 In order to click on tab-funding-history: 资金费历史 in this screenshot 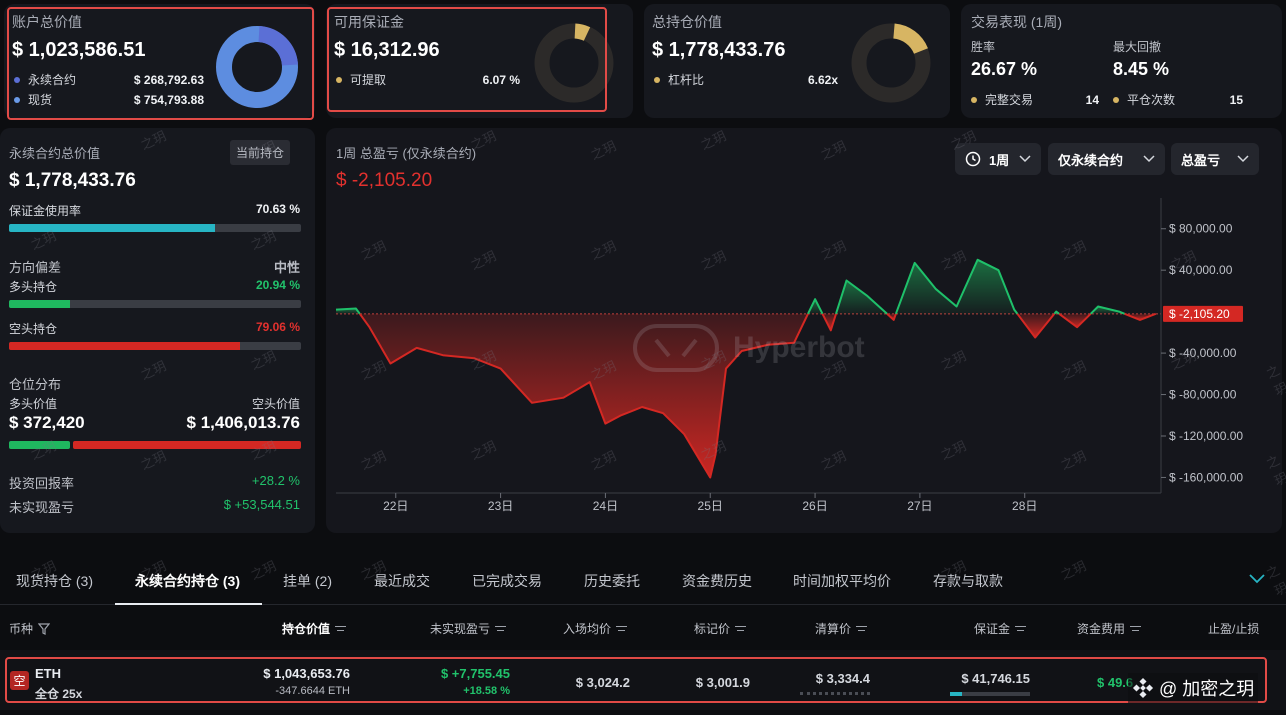, I will do `click(717, 581)`.